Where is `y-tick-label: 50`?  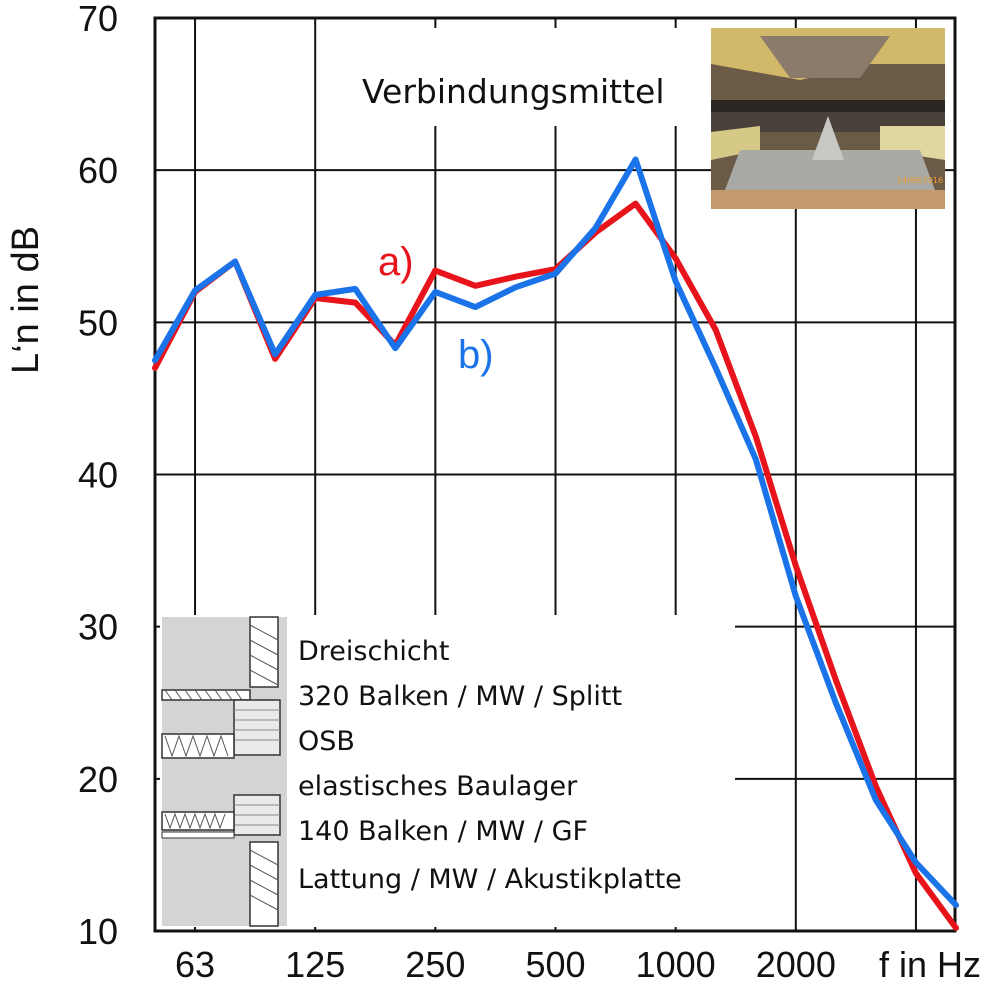 y-tick-label: 50 is located at coordinates (98, 322).